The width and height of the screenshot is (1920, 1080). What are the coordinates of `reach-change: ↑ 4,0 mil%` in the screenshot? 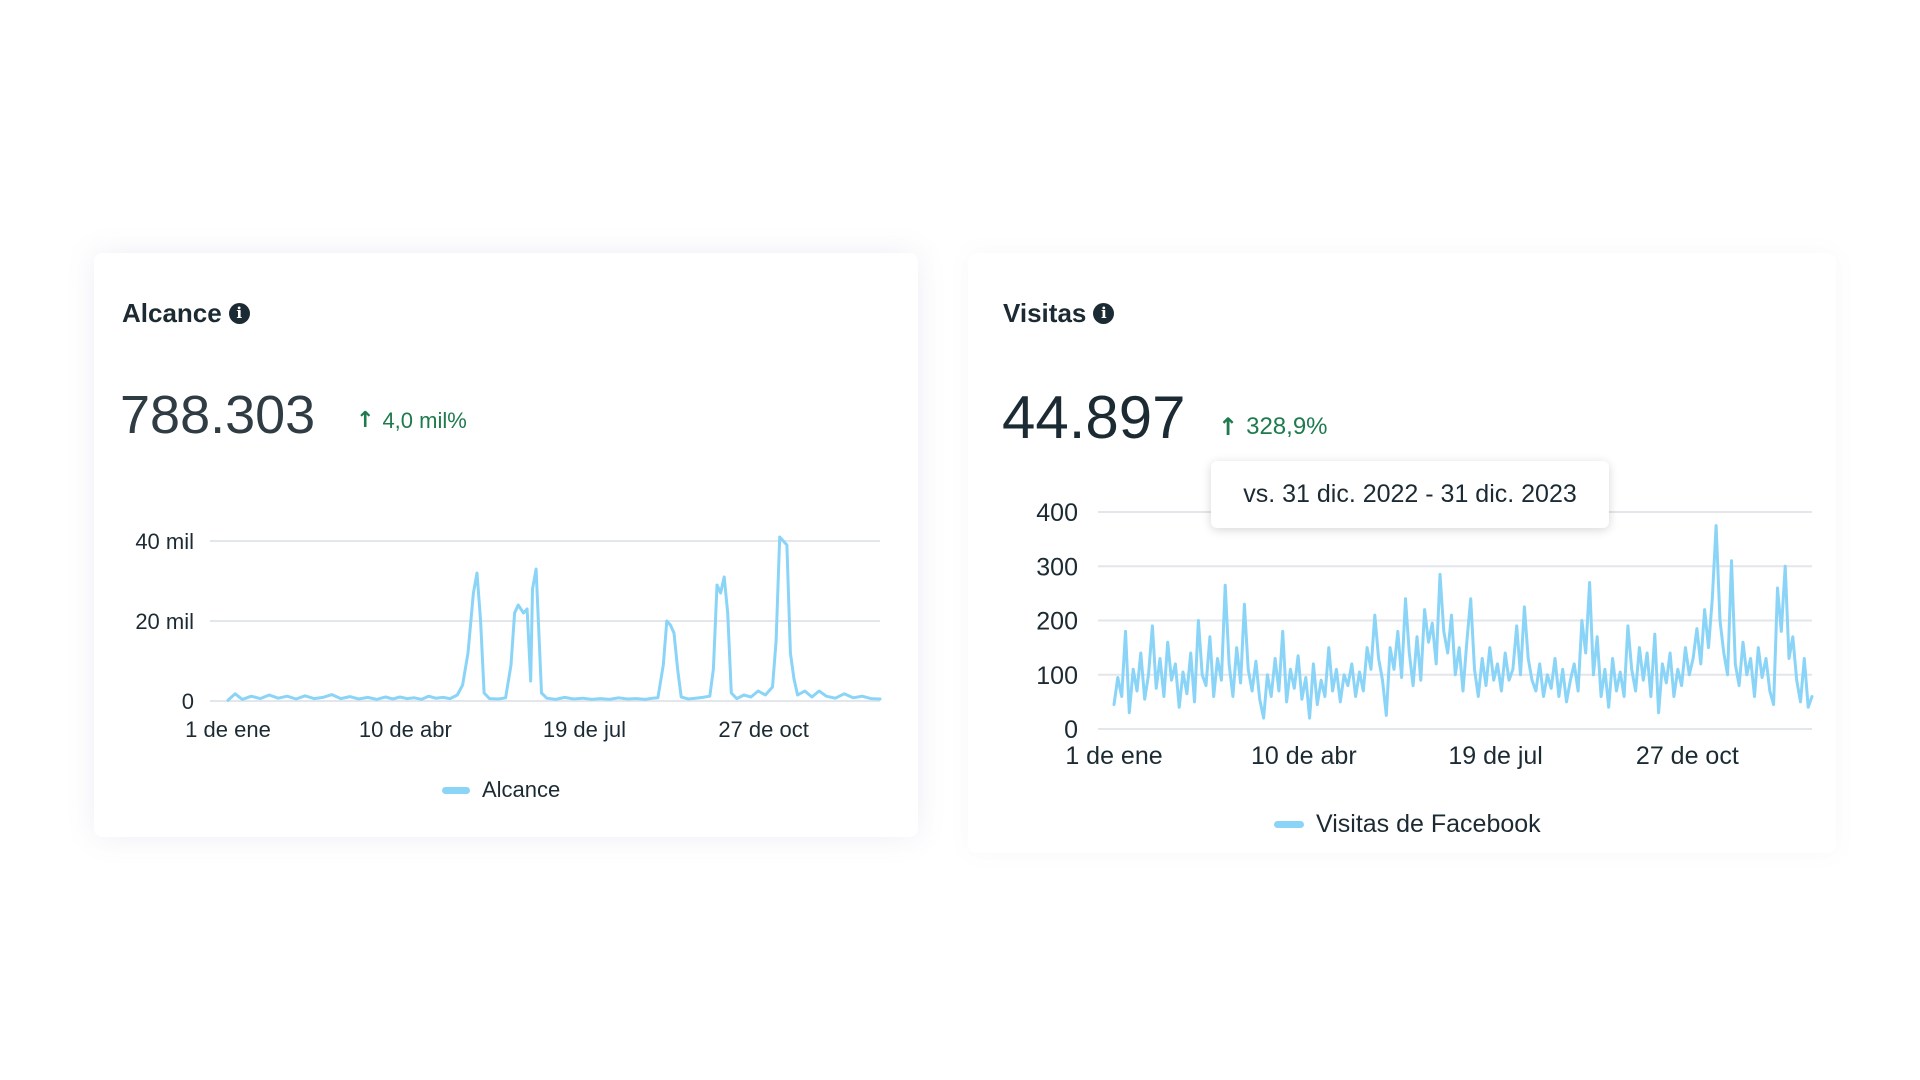 It's located at (411, 421).